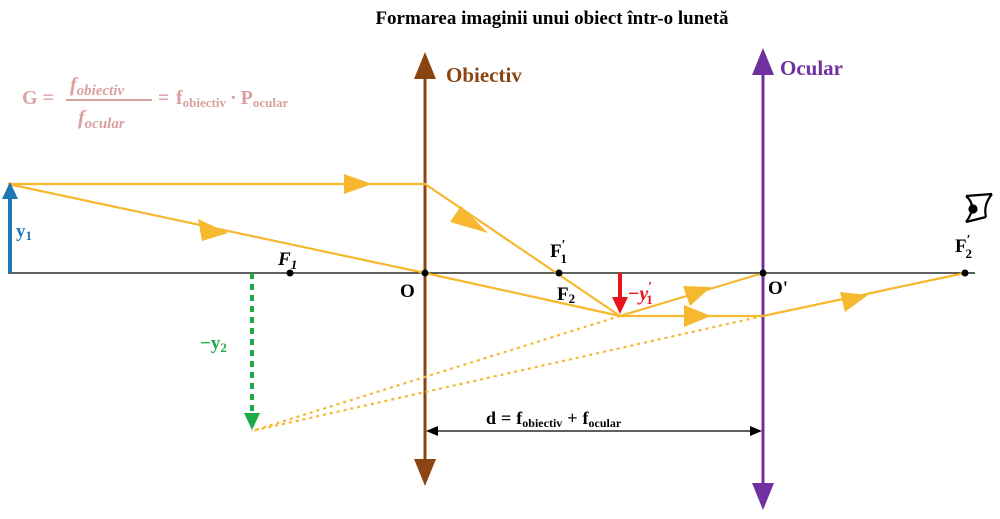 Image resolution: width=1000 pixels, height=519 pixels. What do you see at coordinates (38, 98) in the screenshot?
I see `formula-lhs: G =` at bounding box center [38, 98].